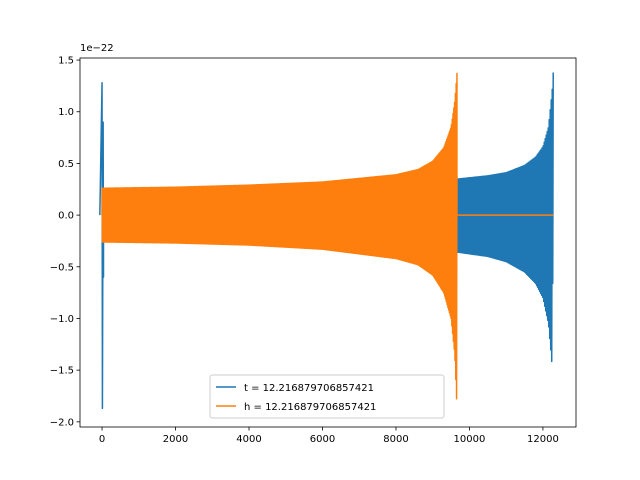 The height and width of the screenshot is (480, 640). What do you see at coordinates (62, 422) in the screenshot?
I see `y-tick-label: −2.0` at bounding box center [62, 422].